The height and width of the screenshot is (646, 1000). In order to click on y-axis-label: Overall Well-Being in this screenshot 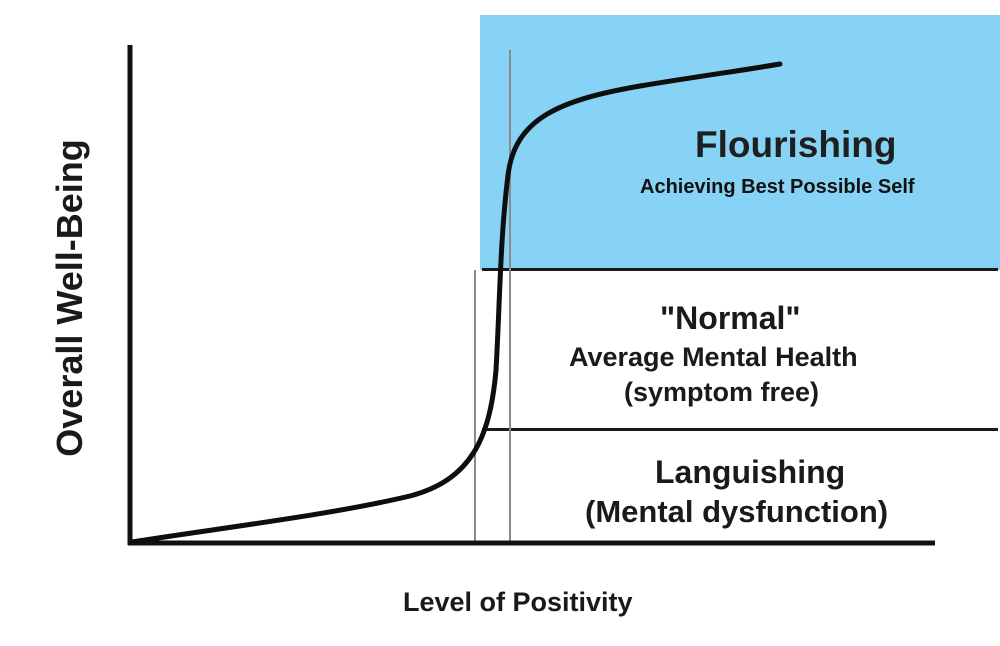, I will do `click(69, 298)`.